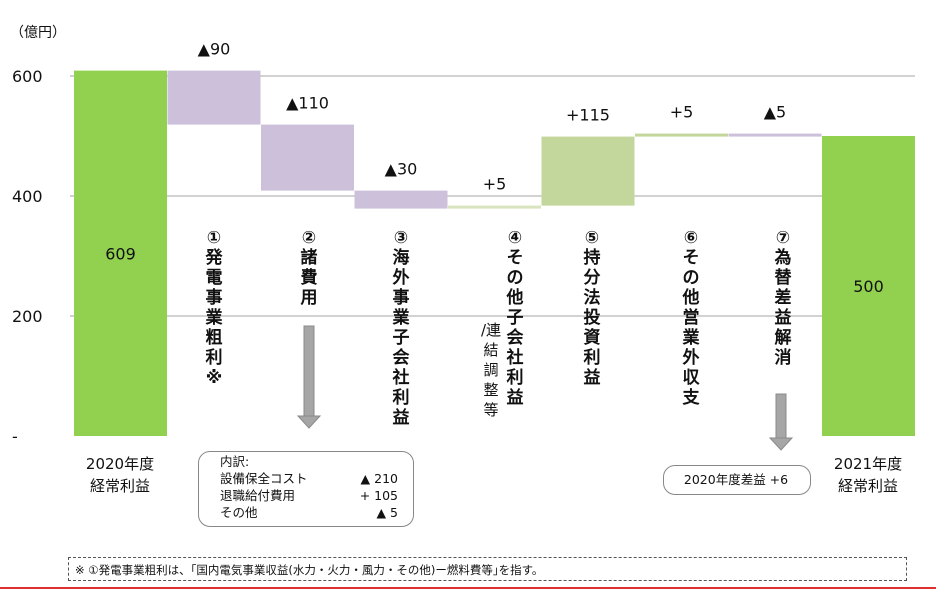  I want to click on category-2021-line2: 経常利益, so click(867, 486).